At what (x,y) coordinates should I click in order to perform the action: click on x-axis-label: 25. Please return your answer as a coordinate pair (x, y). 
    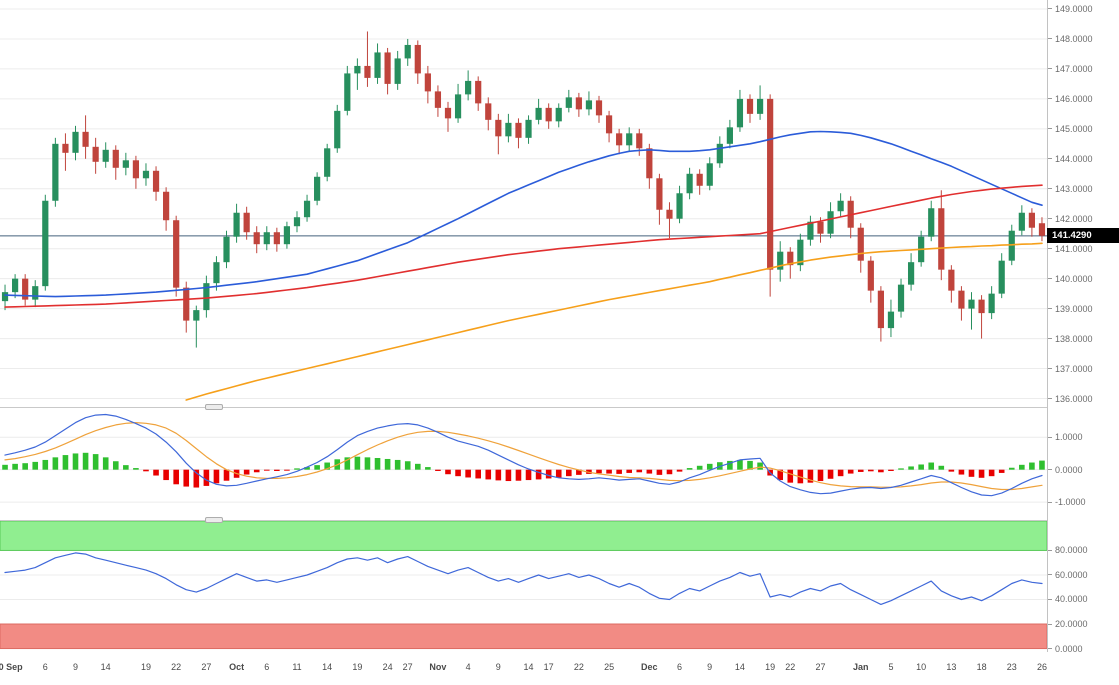
    Looking at the image, I should click on (609, 667).